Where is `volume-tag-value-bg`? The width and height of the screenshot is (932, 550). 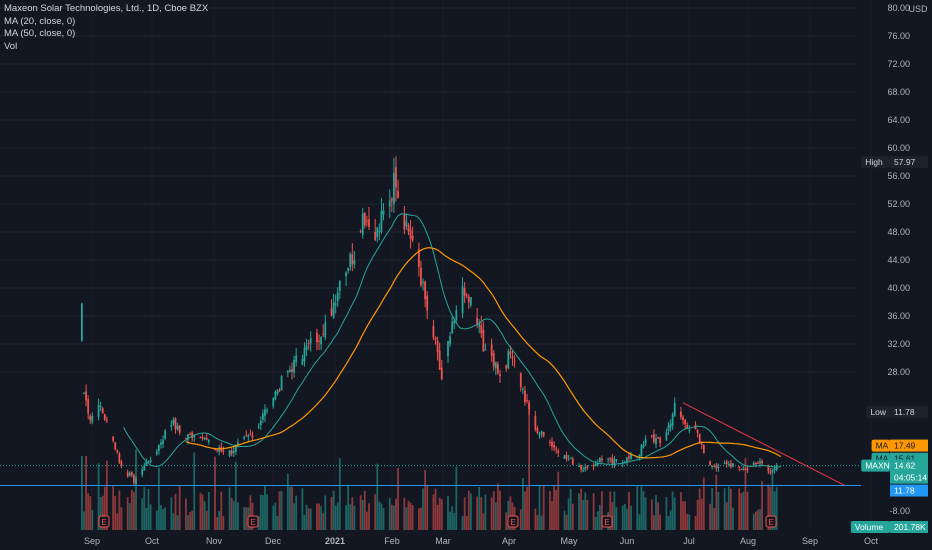
volume-tag-value-bg is located at coordinates (909, 527).